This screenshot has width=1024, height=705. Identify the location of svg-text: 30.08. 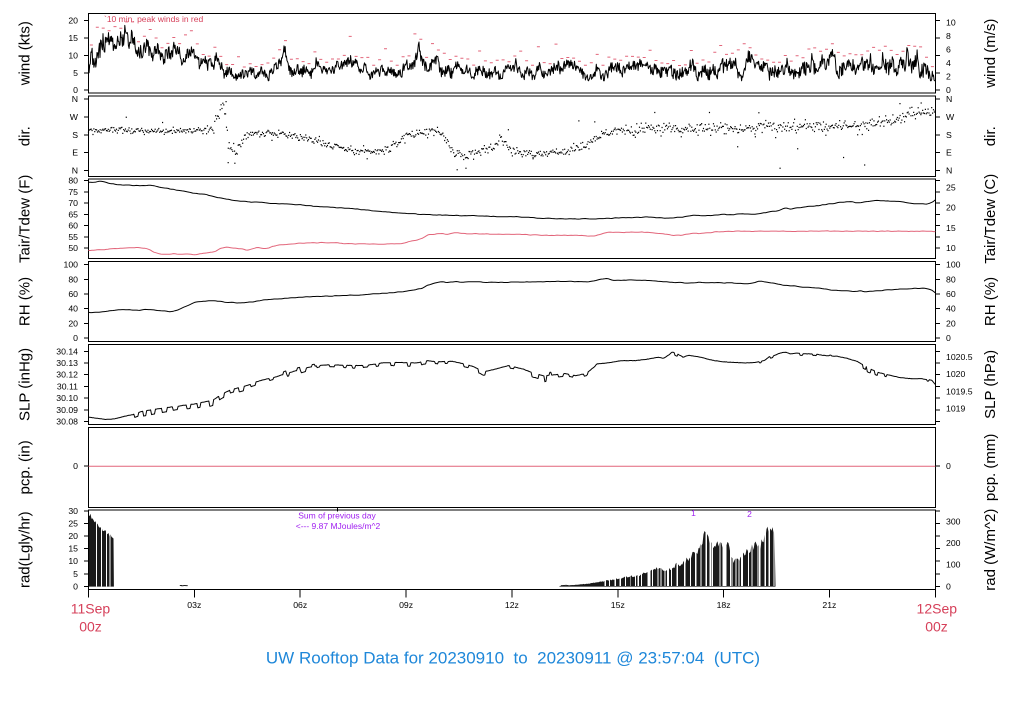
(67, 422).